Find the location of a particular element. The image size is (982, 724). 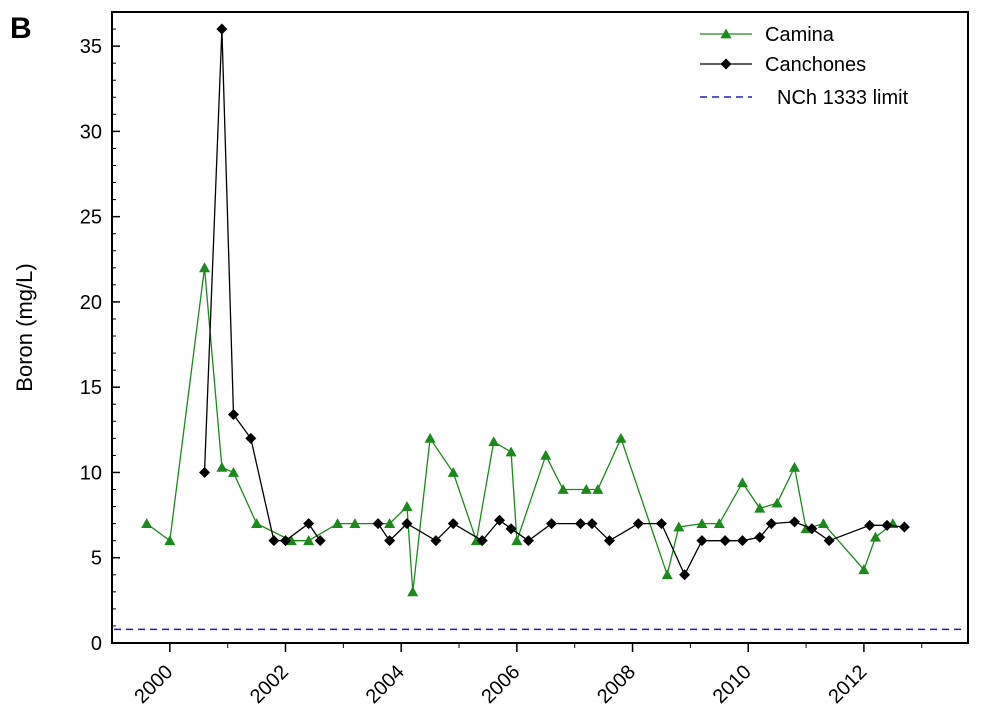

y-tick-label: 25 is located at coordinates (91, 218).